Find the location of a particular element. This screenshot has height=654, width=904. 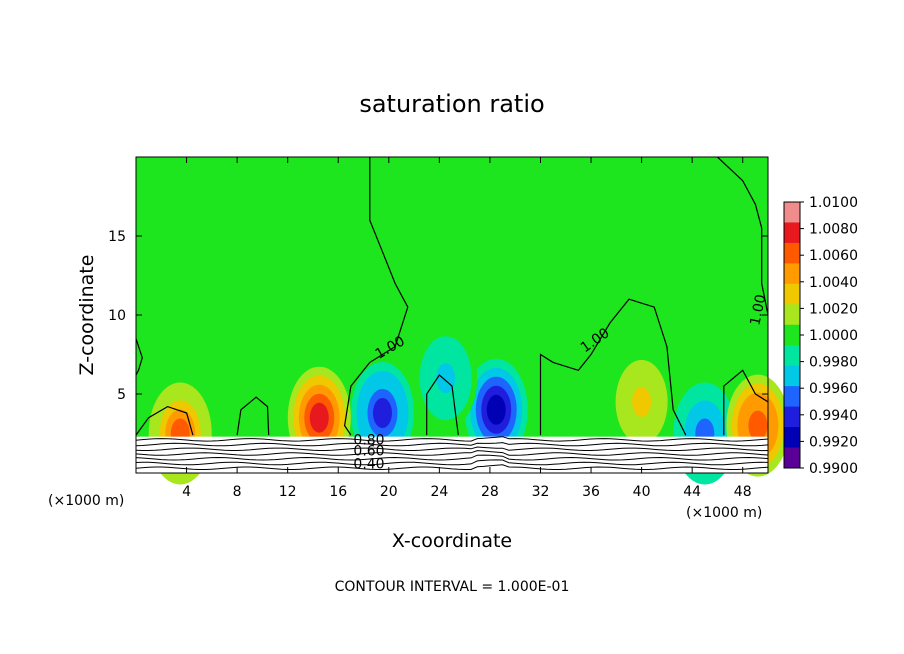

colorbar-label-2: 1.0060 is located at coordinates (833, 256).